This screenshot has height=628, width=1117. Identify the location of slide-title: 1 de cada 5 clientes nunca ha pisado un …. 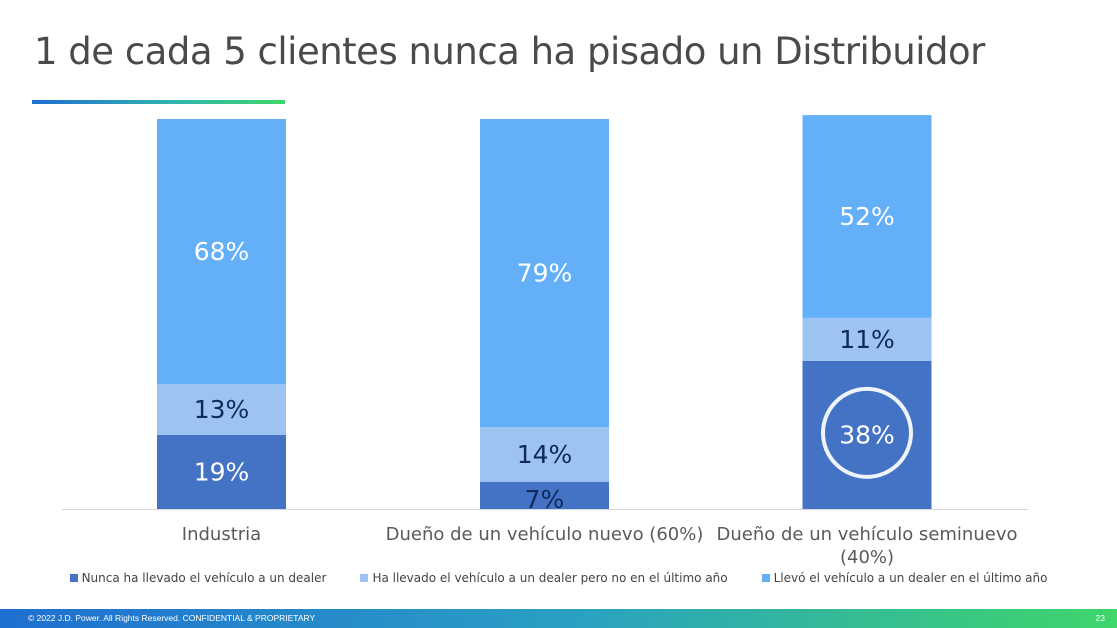
(509, 51).